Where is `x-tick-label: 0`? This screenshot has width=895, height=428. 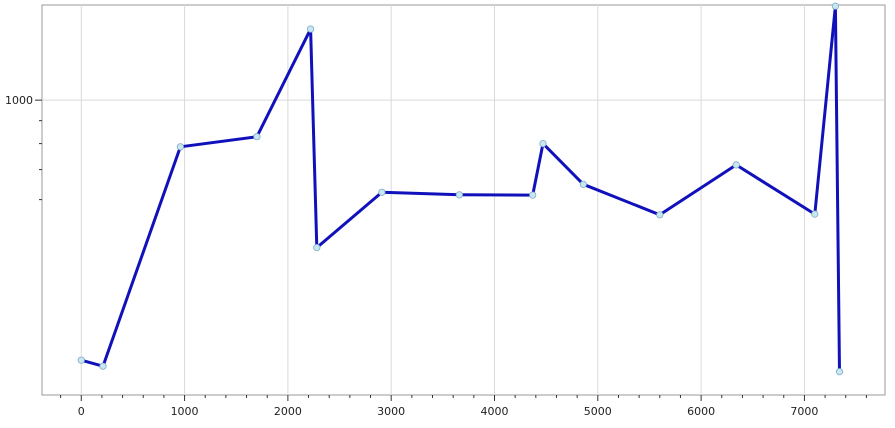 x-tick-label: 0 is located at coordinates (81, 411).